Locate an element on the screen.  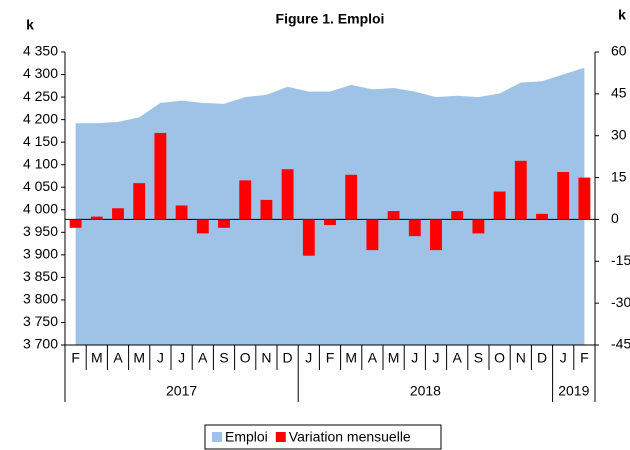
y-tick-label: 4 300 is located at coordinates (40, 73).